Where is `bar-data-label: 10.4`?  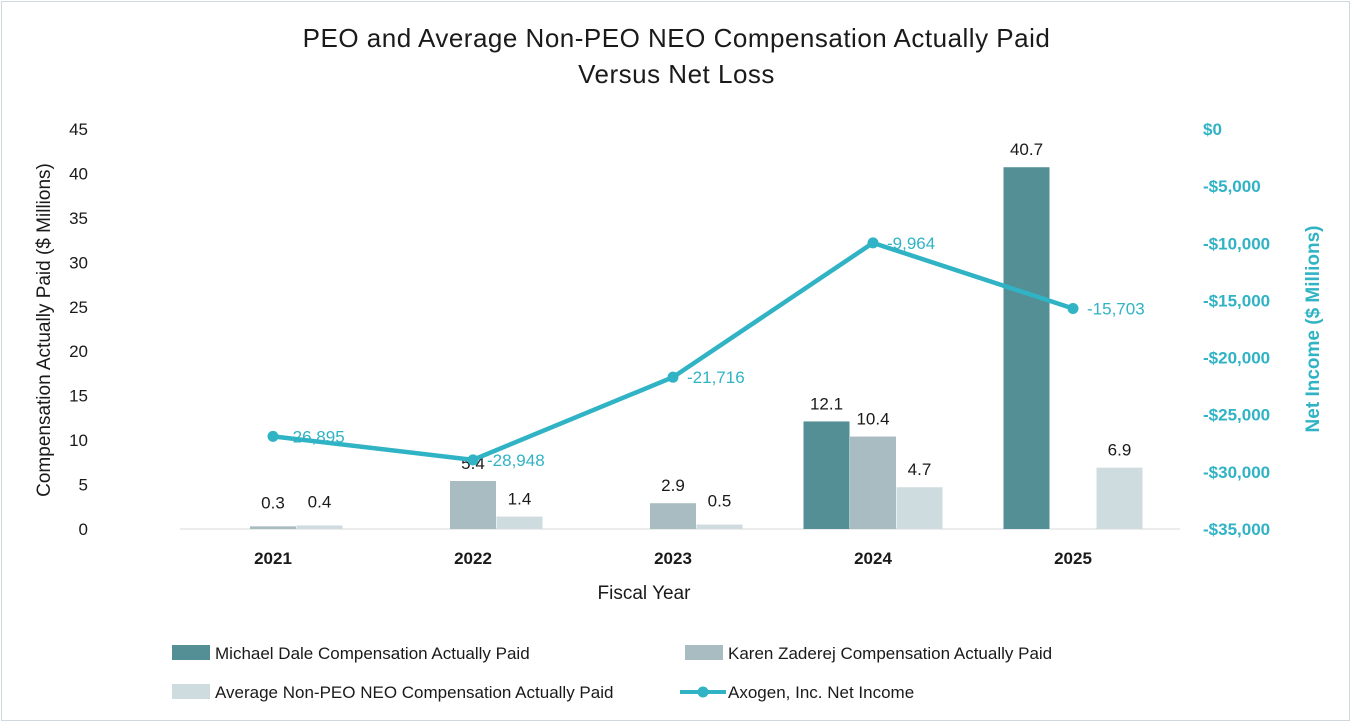
bar-data-label: 10.4 is located at coordinates (872, 419).